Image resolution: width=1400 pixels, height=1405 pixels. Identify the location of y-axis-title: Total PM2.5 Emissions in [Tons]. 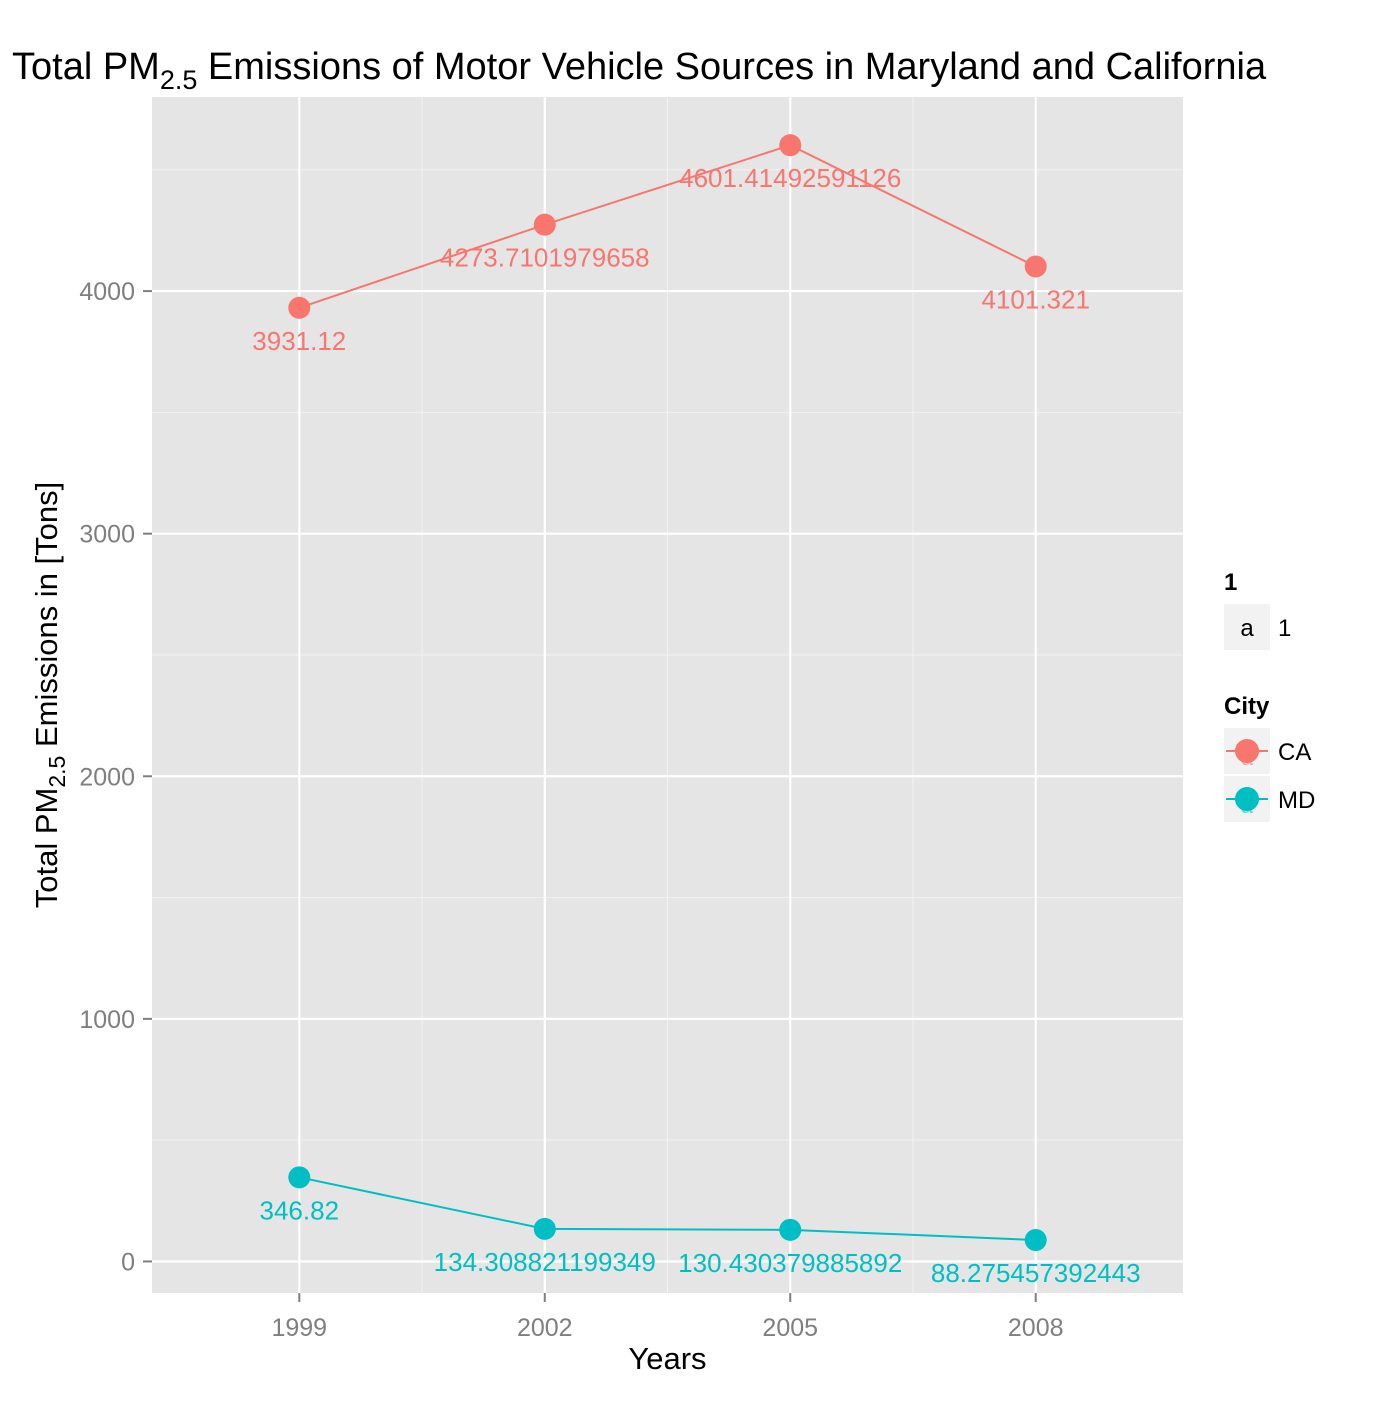
(49, 695).